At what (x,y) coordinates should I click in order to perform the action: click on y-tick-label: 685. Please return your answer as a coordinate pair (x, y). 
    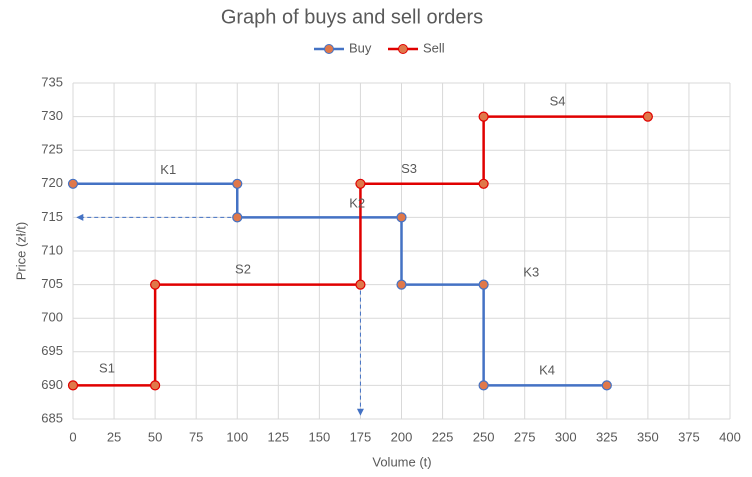
    Looking at the image, I should click on (52, 417).